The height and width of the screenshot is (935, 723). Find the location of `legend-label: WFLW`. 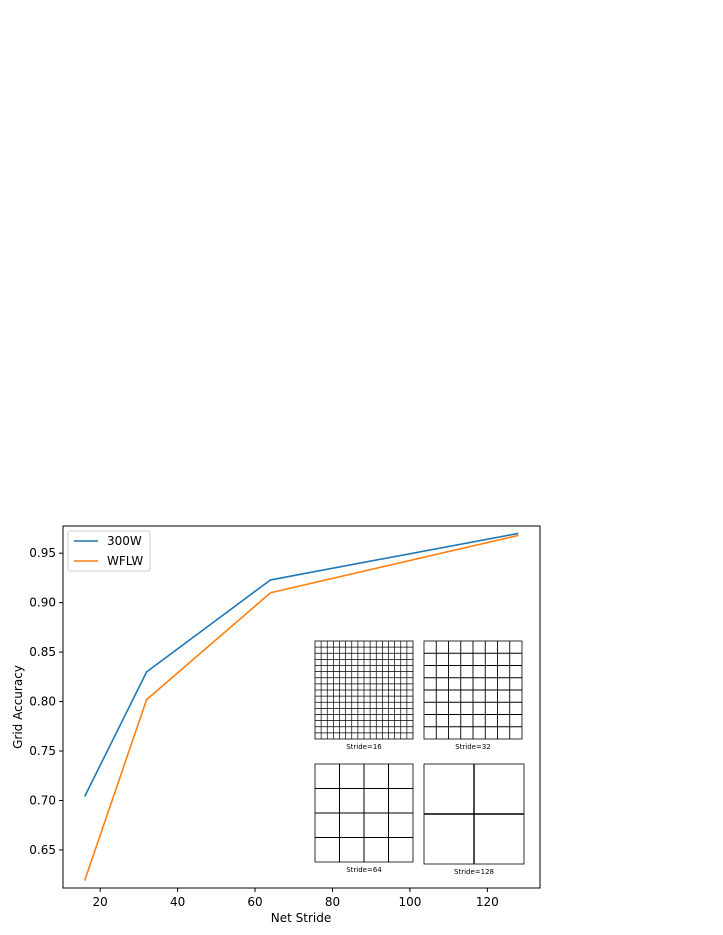

legend-label: WFLW is located at coordinates (125, 561).